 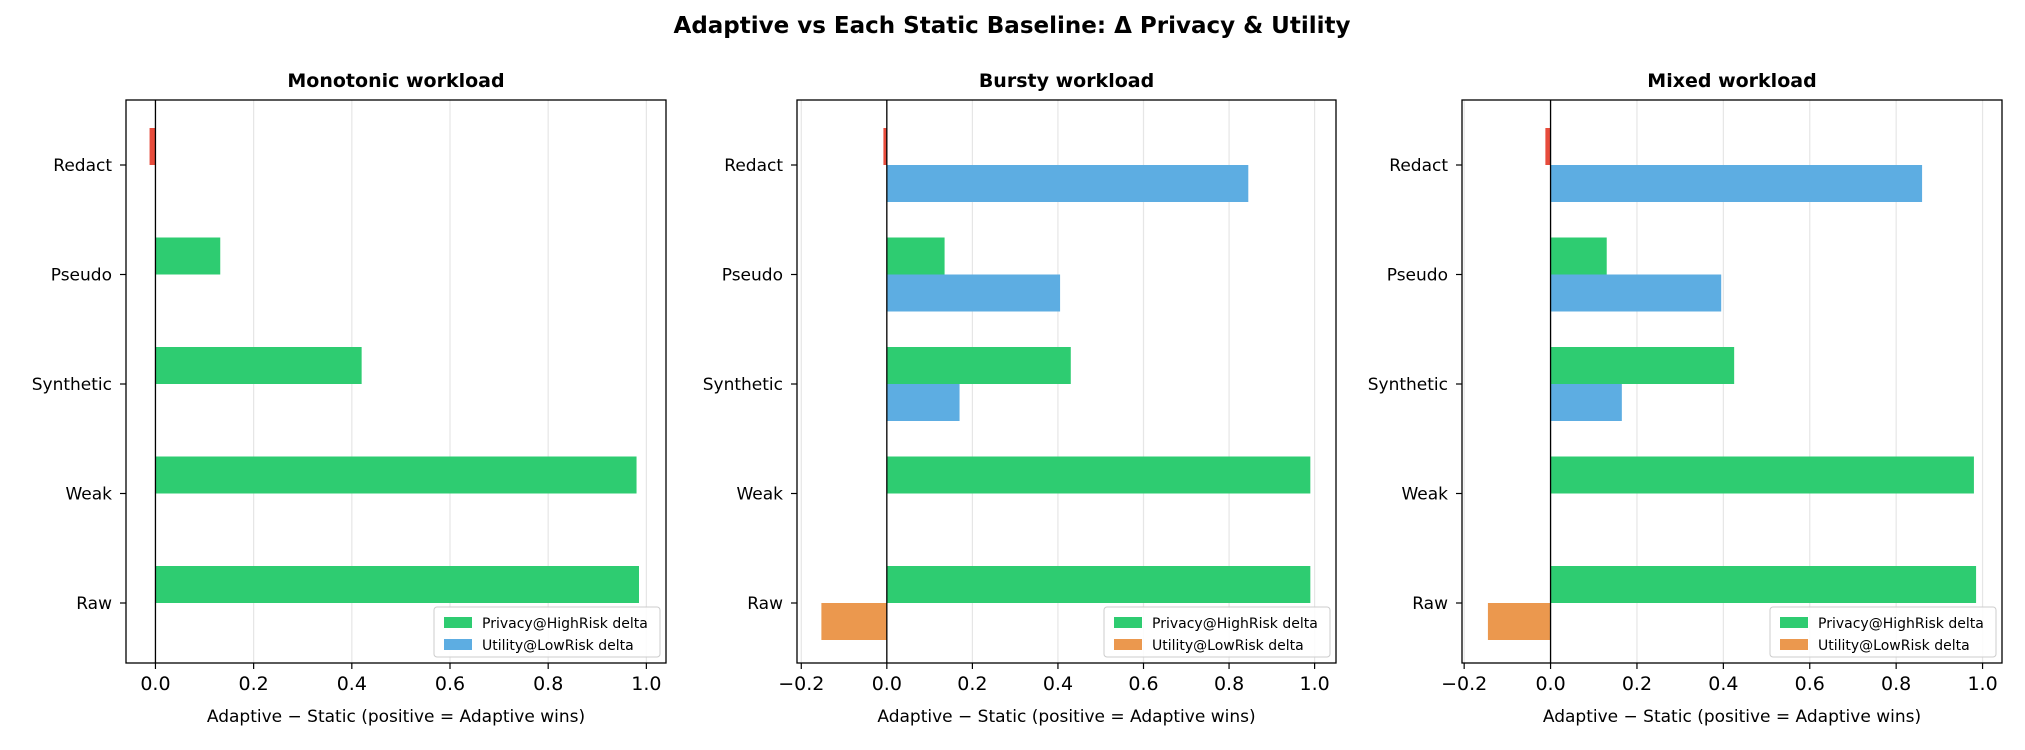 I want to click on panel-title: Monotonic workload, so click(x=395, y=81).